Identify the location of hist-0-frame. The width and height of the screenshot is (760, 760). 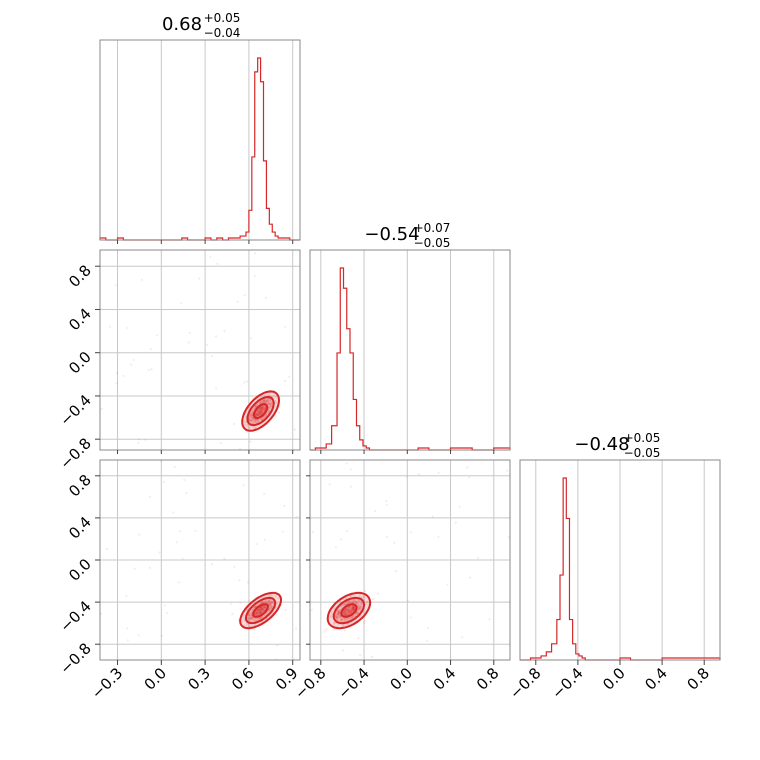
(200, 140).